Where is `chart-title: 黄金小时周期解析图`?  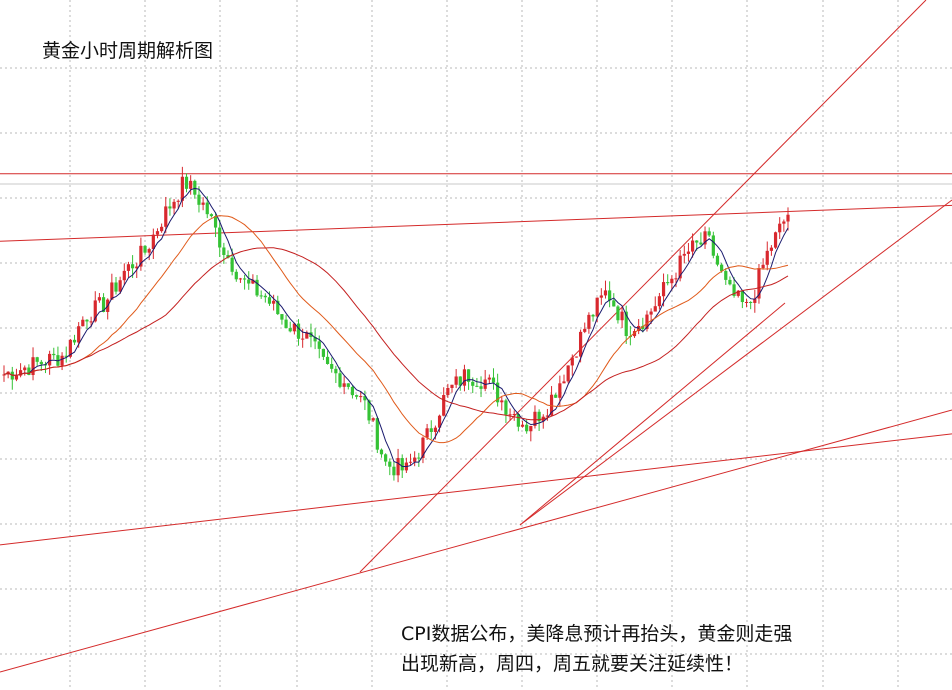 chart-title: 黄金小时周期解析图 is located at coordinates (128, 51).